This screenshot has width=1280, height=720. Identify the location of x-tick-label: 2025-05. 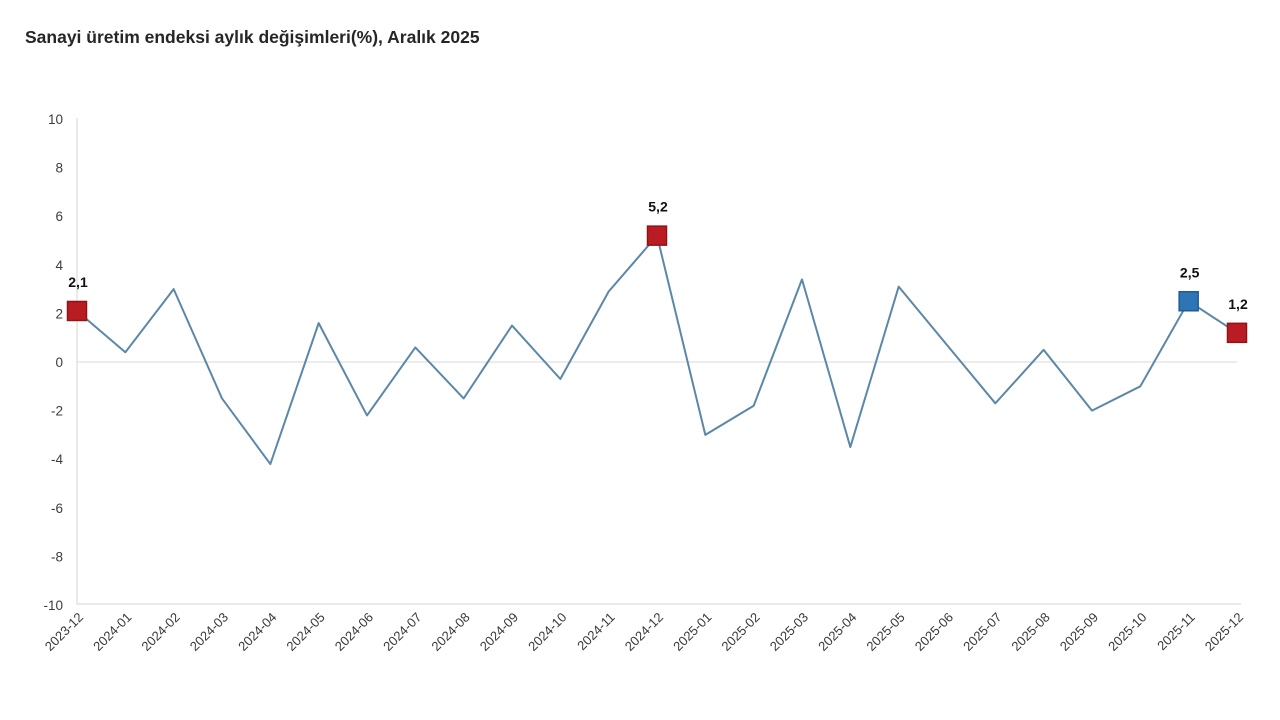
(885, 632).